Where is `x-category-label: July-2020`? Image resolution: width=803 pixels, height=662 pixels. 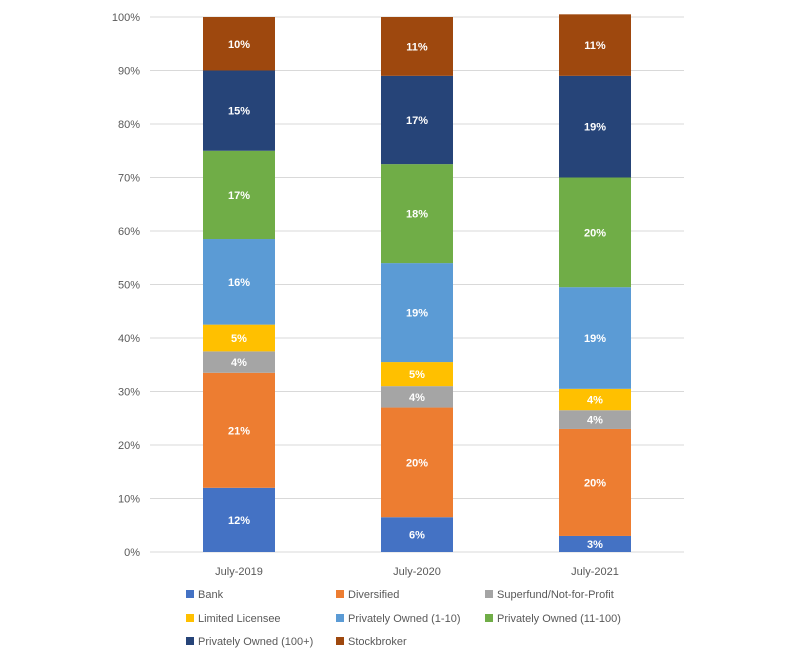
x-category-label: July-2020 is located at coordinates (417, 572).